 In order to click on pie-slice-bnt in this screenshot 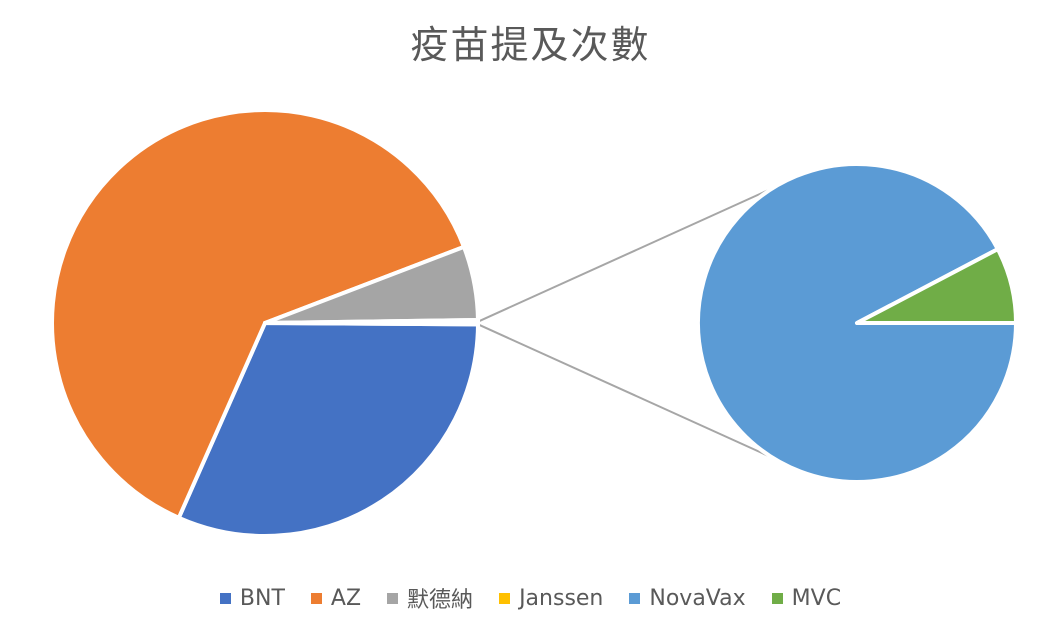, I will do `click(328, 429)`.